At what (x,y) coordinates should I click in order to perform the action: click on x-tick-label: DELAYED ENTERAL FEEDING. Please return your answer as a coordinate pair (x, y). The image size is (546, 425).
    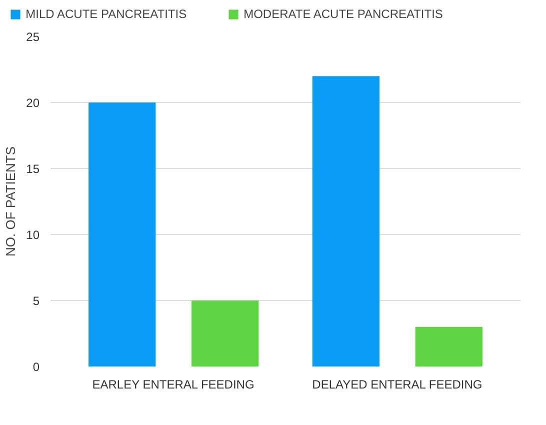
    Looking at the image, I should click on (397, 385).